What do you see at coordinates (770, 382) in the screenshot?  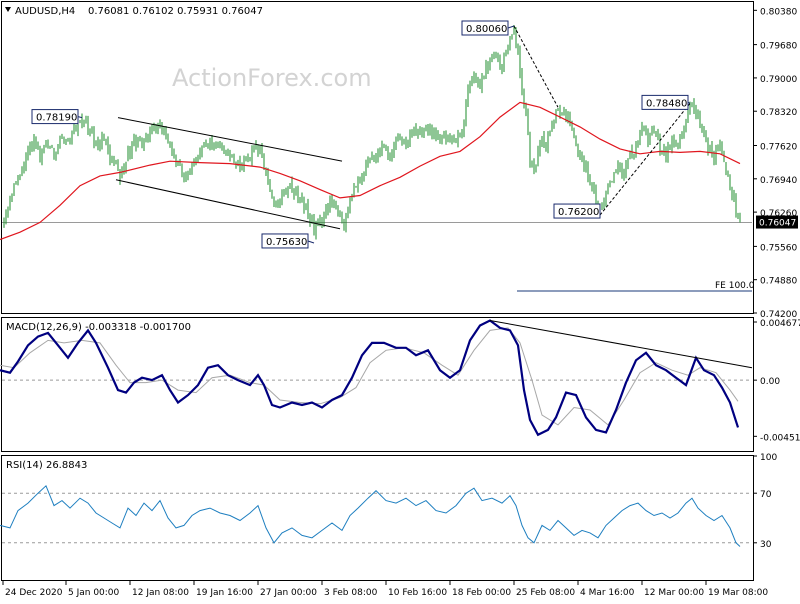 I see `macd-axis-label: 0.00` at bounding box center [770, 382].